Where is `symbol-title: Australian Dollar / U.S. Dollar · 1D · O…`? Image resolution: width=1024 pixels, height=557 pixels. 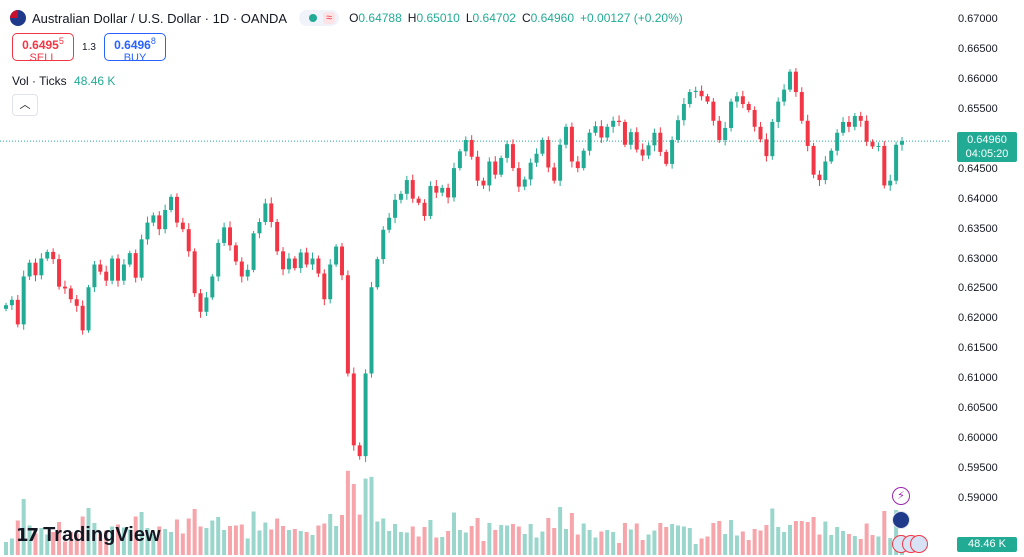
symbol-title: Australian Dollar / U.S. Dollar · 1D · O… is located at coordinates (160, 18).